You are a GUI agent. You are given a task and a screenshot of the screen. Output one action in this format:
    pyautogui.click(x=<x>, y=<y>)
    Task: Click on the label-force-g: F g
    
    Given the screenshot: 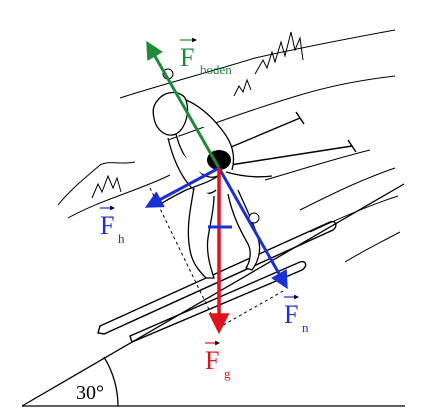 What is the action you would take?
    pyautogui.click(x=218, y=360)
    